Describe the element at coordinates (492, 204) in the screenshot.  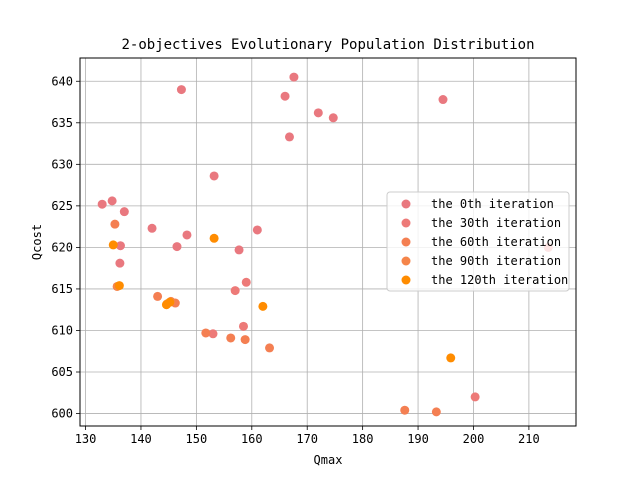
I see `legend-label: the 0th iteration` at that location.